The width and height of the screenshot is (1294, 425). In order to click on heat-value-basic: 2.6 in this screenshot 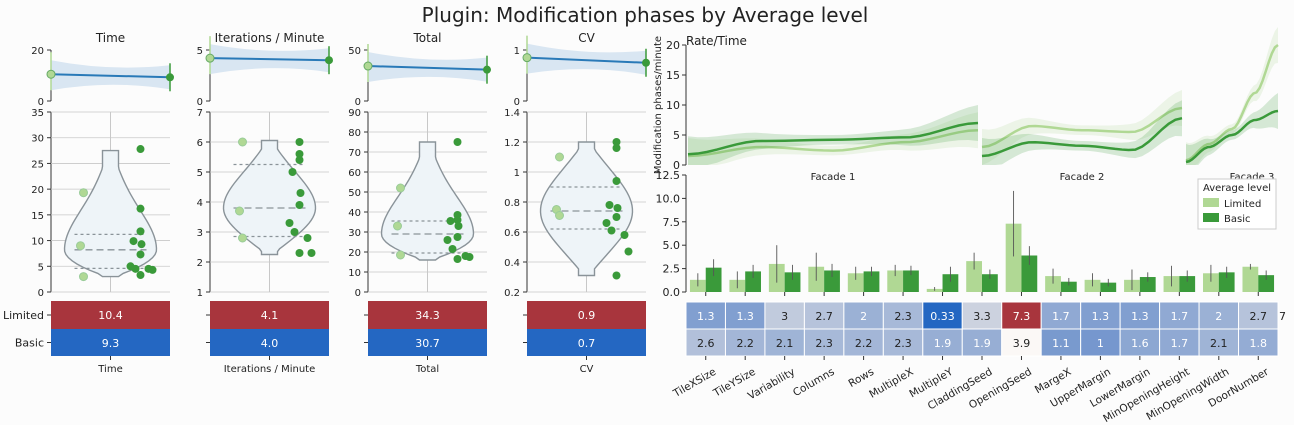, I will do `click(706, 343)`.